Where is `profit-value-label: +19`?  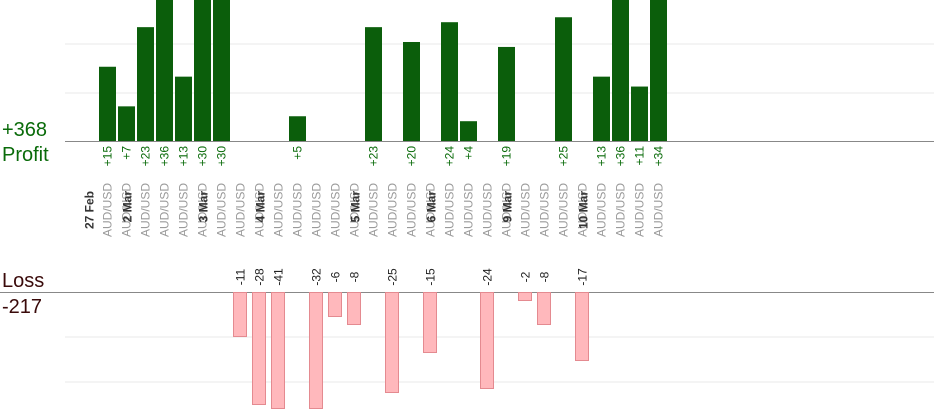
profit-value-label: +19 is located at coordinates (507, 156).